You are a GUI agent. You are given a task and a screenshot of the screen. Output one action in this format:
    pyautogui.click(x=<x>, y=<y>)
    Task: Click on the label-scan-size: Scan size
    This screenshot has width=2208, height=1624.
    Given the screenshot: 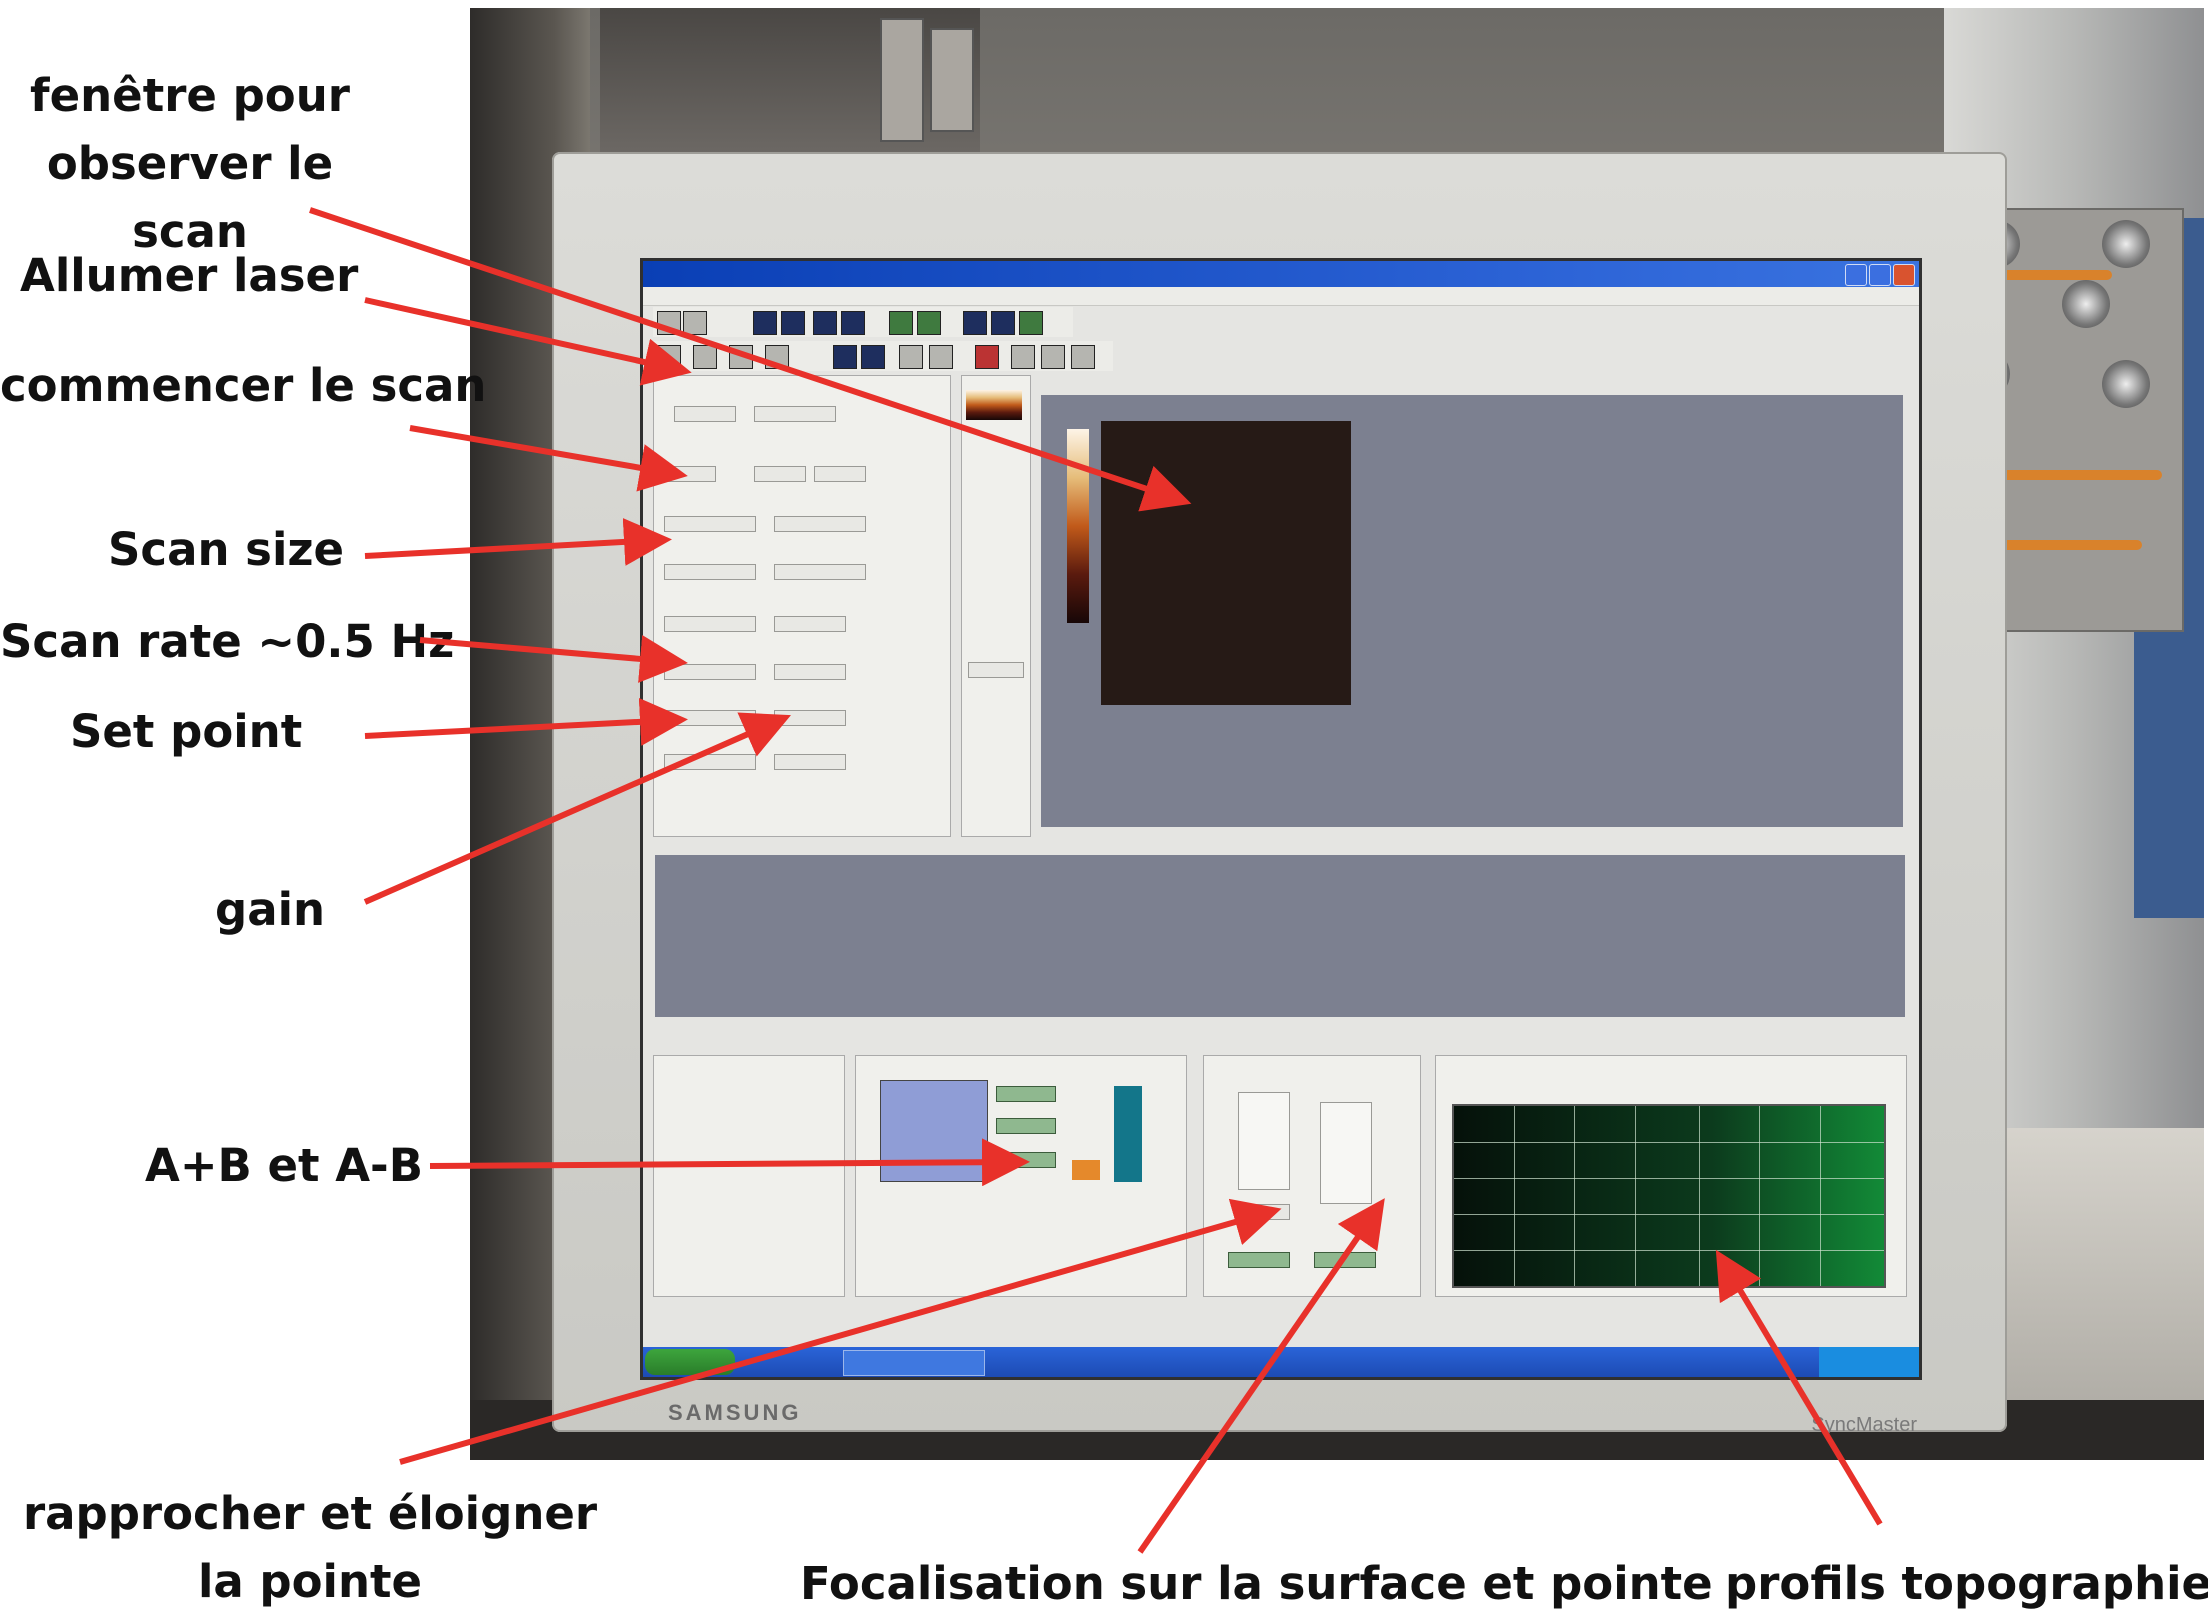 What is the action you would take?
    pyautogui.click(x=226, y=549)
    